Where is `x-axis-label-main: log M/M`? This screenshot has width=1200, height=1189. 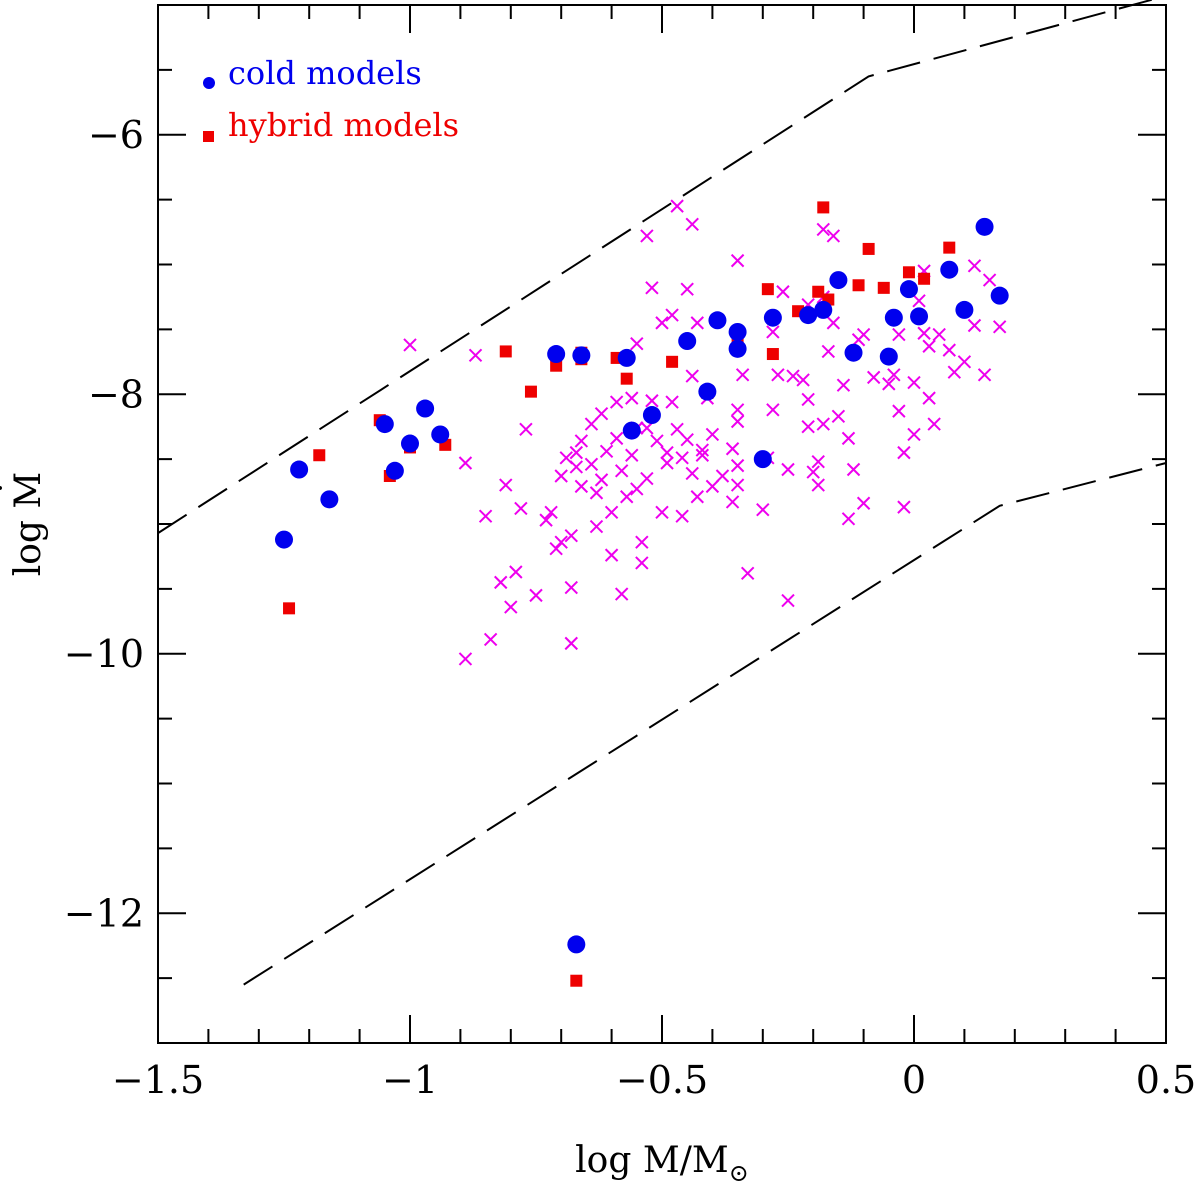 x-axis-label-main: log M/M is located at coordinates (652, 1160).